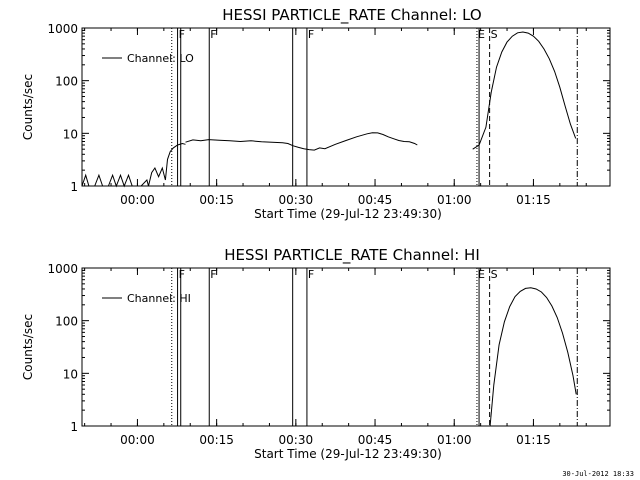 The width and height of the screenshot is (640, 480). What do you see at coordinates (352, 255) in the screenshot?
I see `chart-title: HESSI PARTICLE_RATE Channel: HI` at bounding box center [352, 255].